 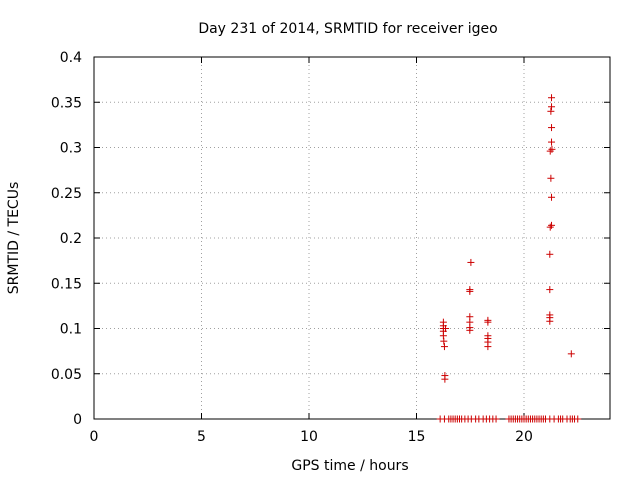 I want to click on y-tick-labels: 0 0.05 0.1 0.15 0.2 0.25 0.3 0.35 0.4, so click(x=66, y=239).